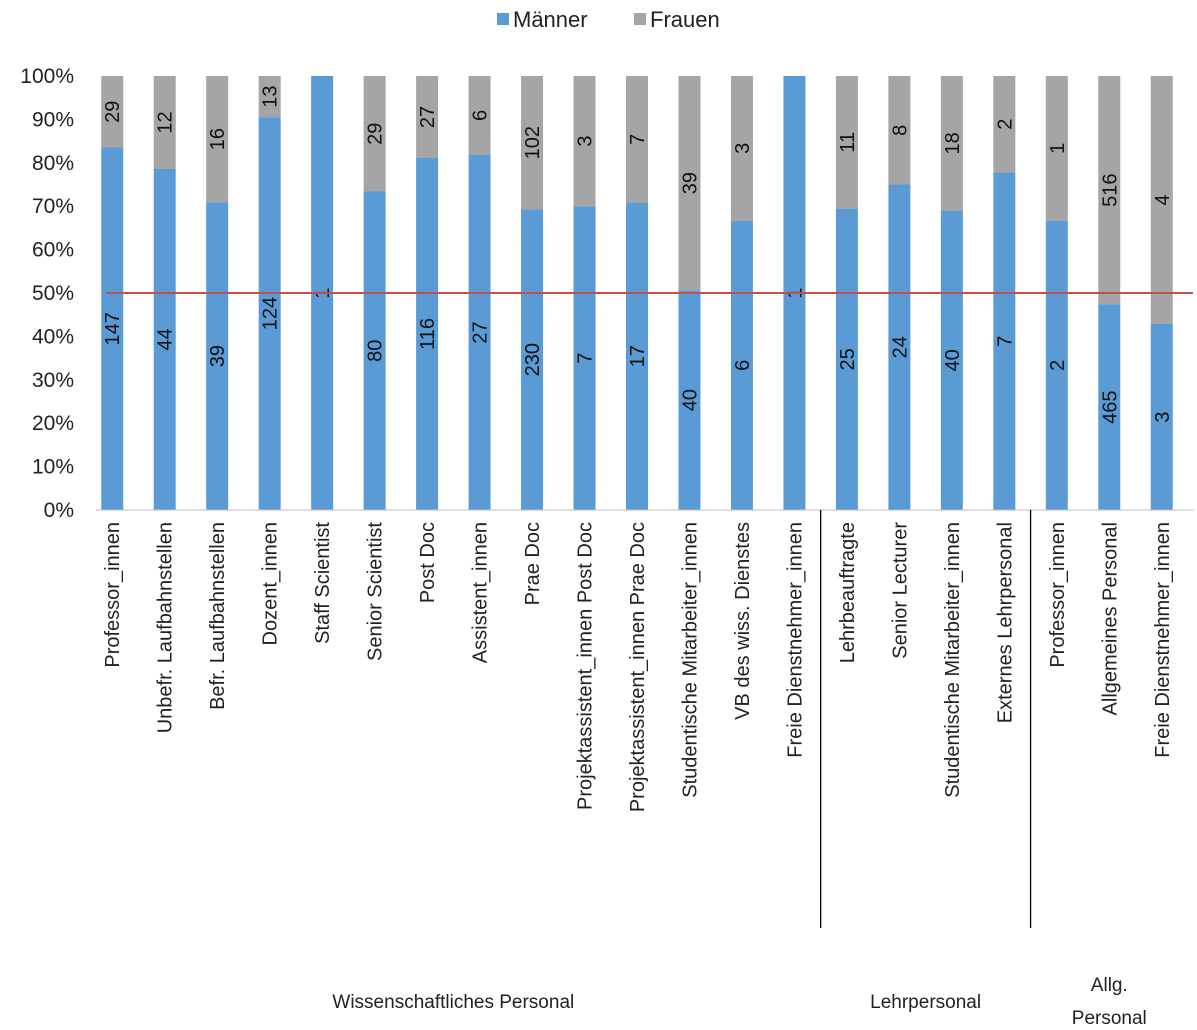  Describe the element at coordinates (113, 595) in the screenshot. I see `x-category-label: Professor_innen` at that location.